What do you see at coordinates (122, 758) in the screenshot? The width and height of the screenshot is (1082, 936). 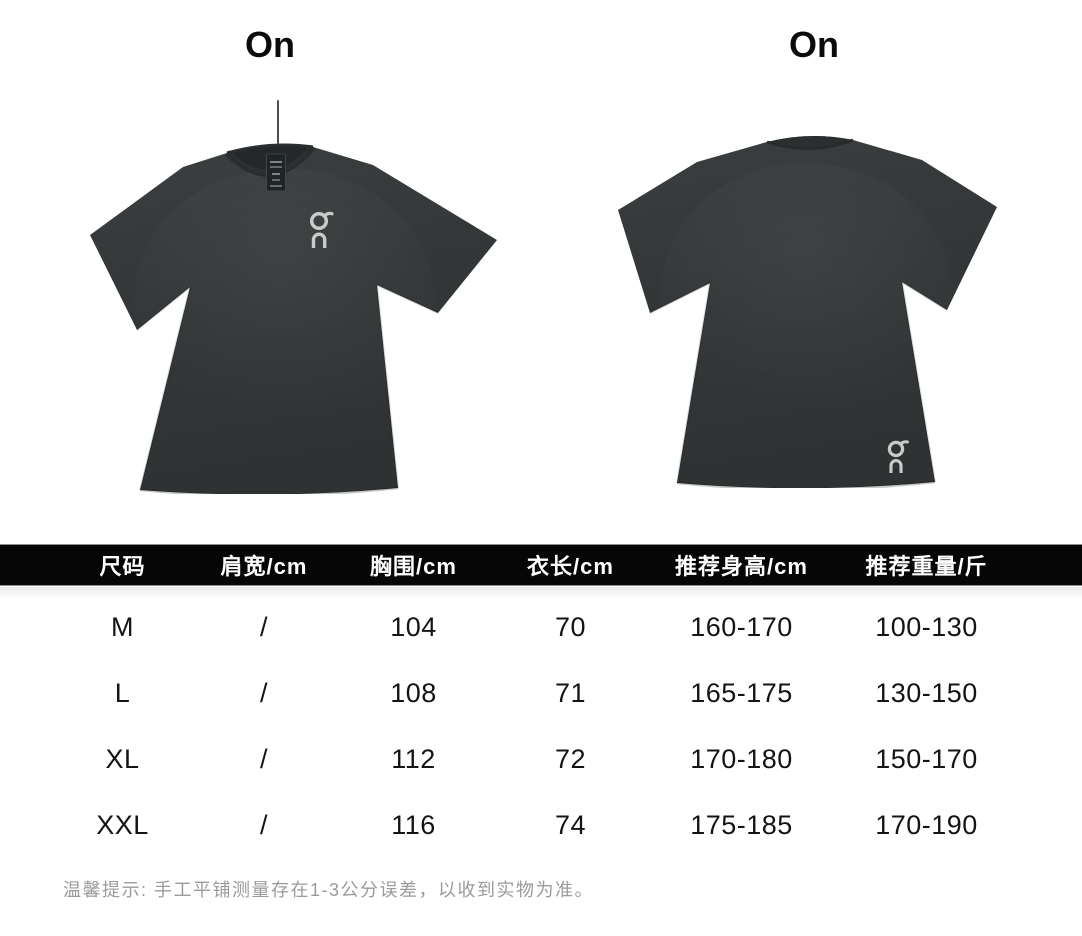 I see `size-table-cell: XL` at bounding box center [122, 758].